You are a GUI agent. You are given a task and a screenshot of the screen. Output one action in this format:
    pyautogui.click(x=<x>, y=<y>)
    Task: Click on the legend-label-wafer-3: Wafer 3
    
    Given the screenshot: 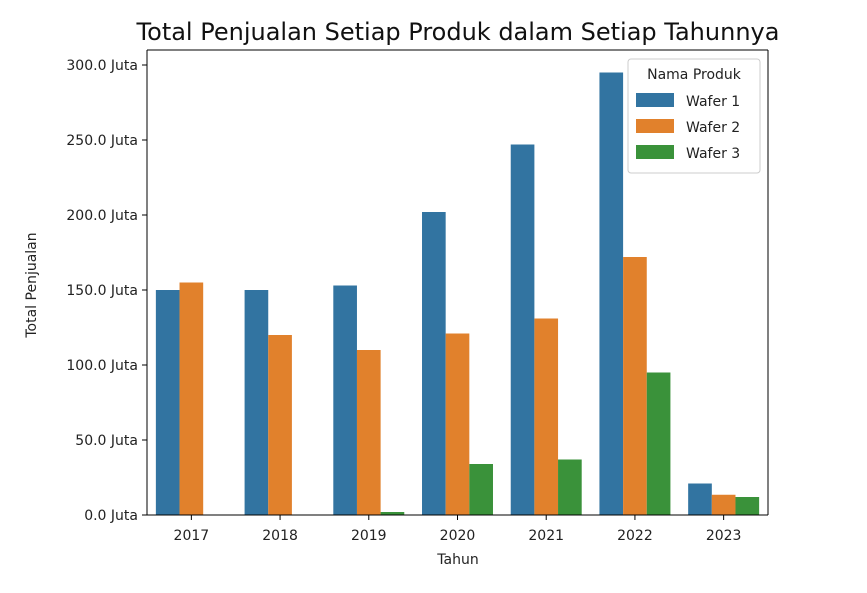 What is the action you would take?
    pyautogui.click(x=713, y=154)
    